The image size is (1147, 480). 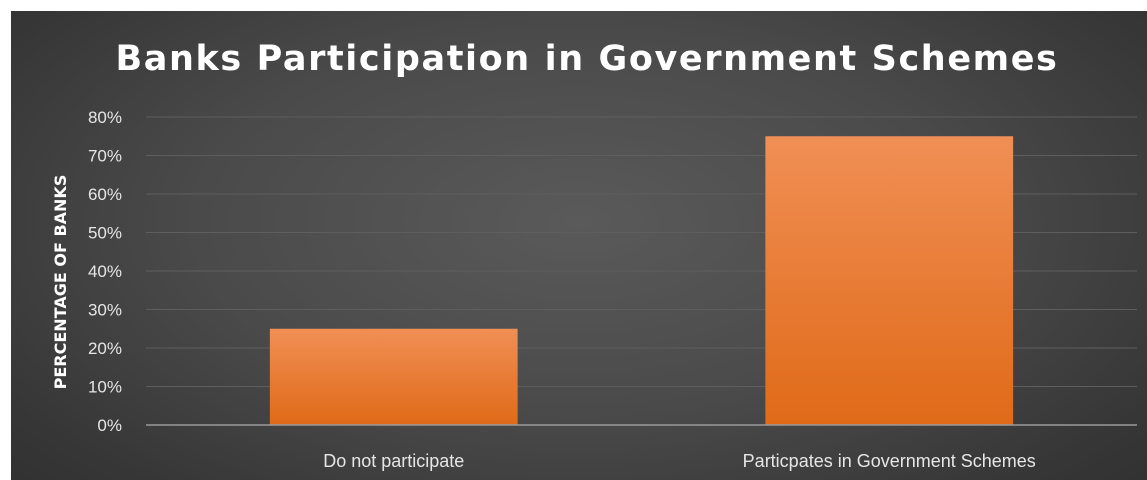 What do you see at coordinates (105, 348) in the screenshot?
I see `y-tick-label: 20%` at bounding box center [105, 348].